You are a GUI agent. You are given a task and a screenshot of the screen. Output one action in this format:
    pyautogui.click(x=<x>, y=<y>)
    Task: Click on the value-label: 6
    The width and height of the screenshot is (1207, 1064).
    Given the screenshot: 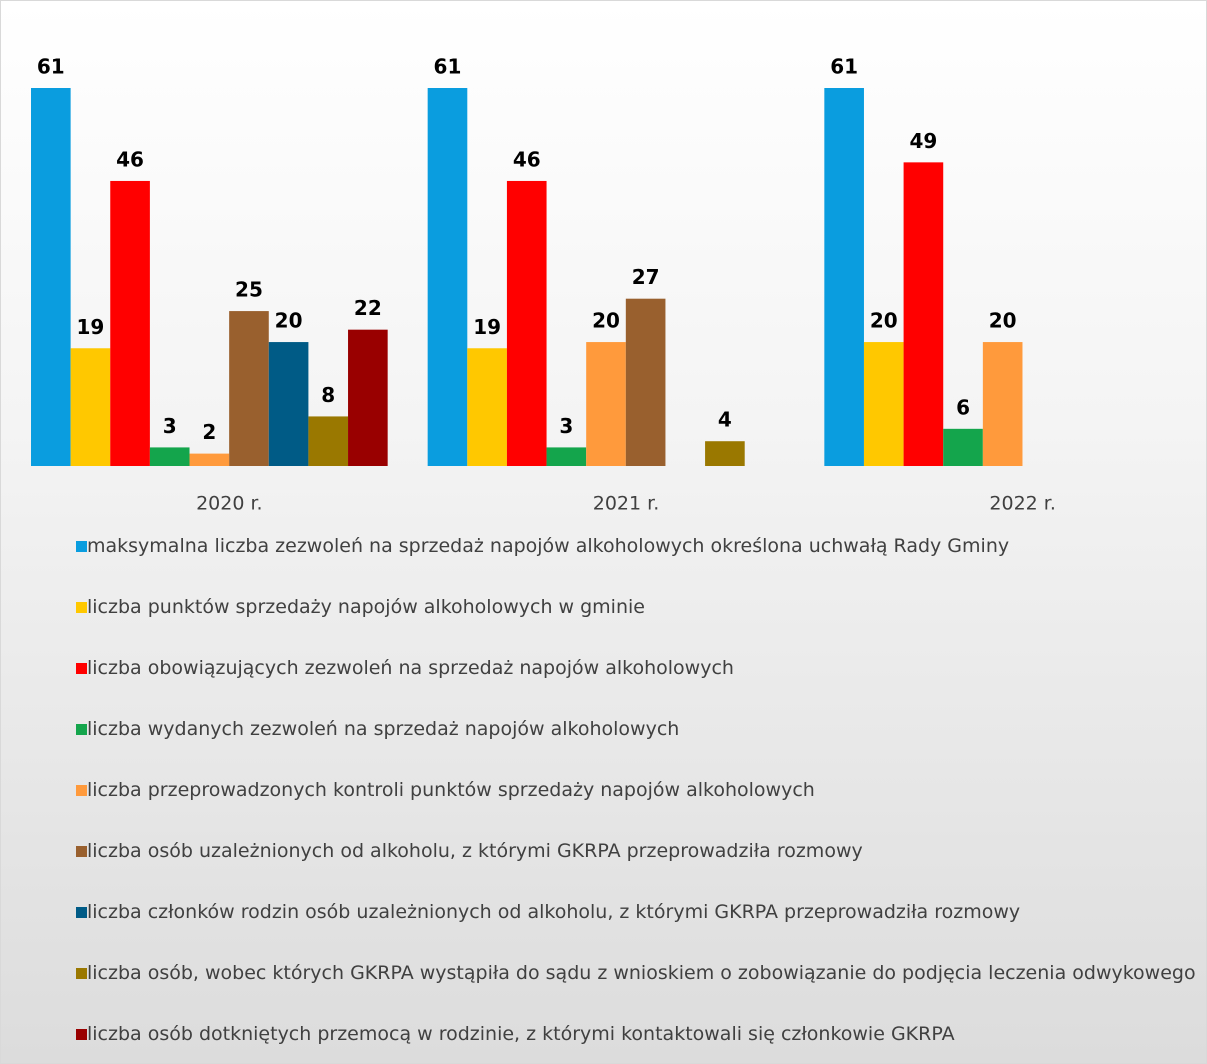 What is the action you would take?
    pyautogui.click(x=963, y=407)
    